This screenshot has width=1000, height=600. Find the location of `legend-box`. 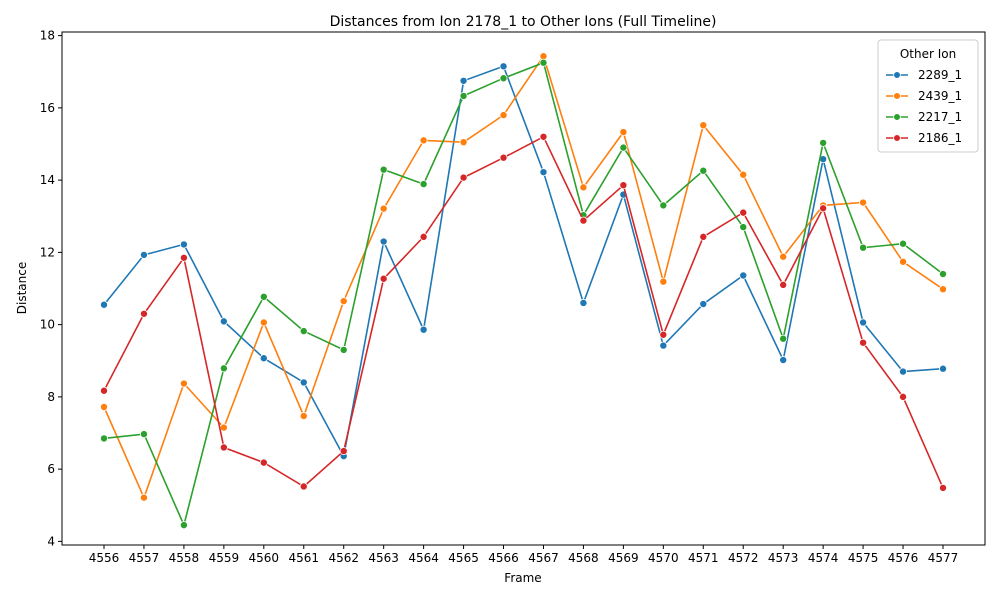

legend-box is located at coordinates (928, 96).